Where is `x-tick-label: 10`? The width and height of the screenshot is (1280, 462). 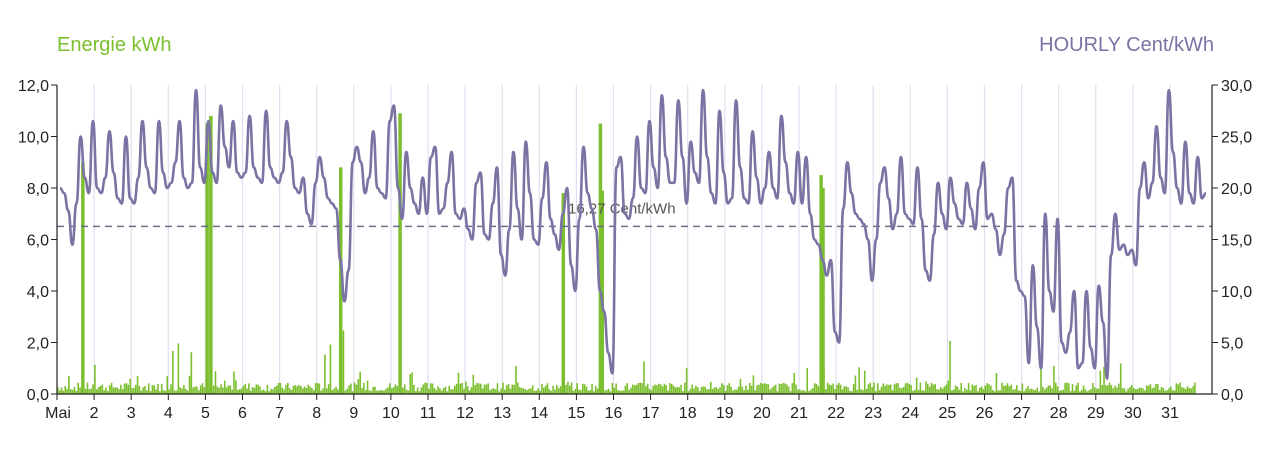 x-tick-label: 10 is located at coordinates (391, 413).